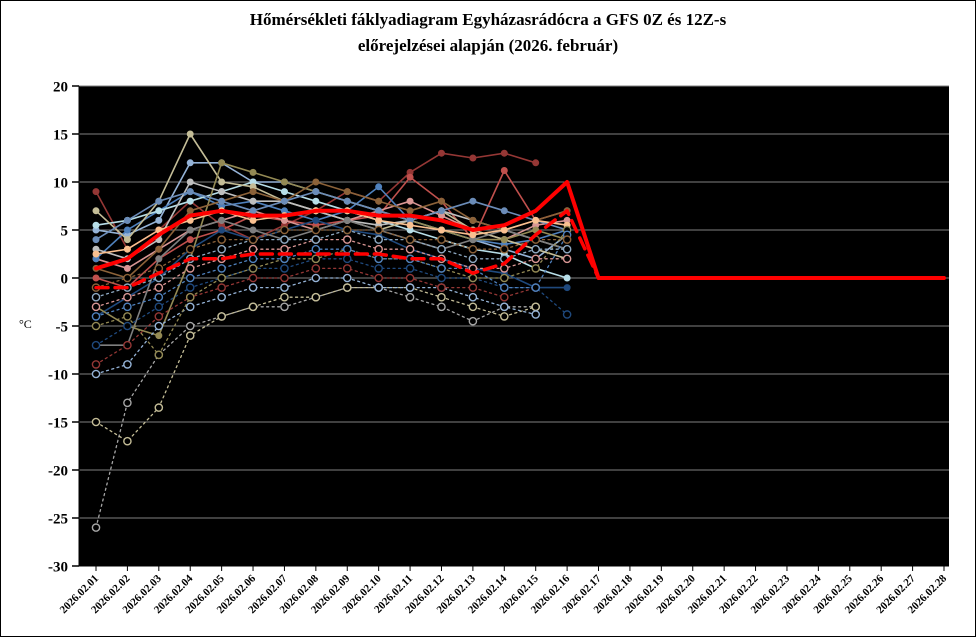 This screenshot has height=637, width=976. What do you see at coordinates (379, 187) in the screenshot?
I see `member-max-05-marker` at bounding box center [379, 187].